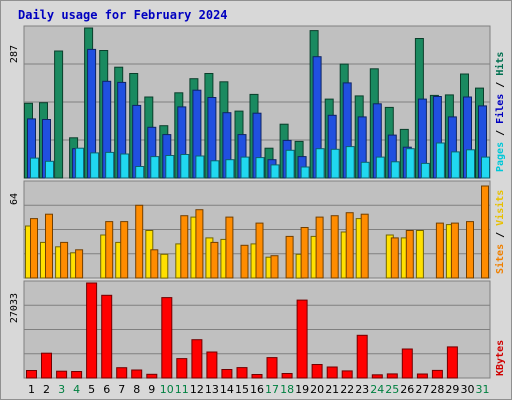 The image size is (512, 400). What do you see at coordinates (242, 389) in the screenshot?
I see `x-tick-label-day-15: 15` at bounding box center [242, 389].